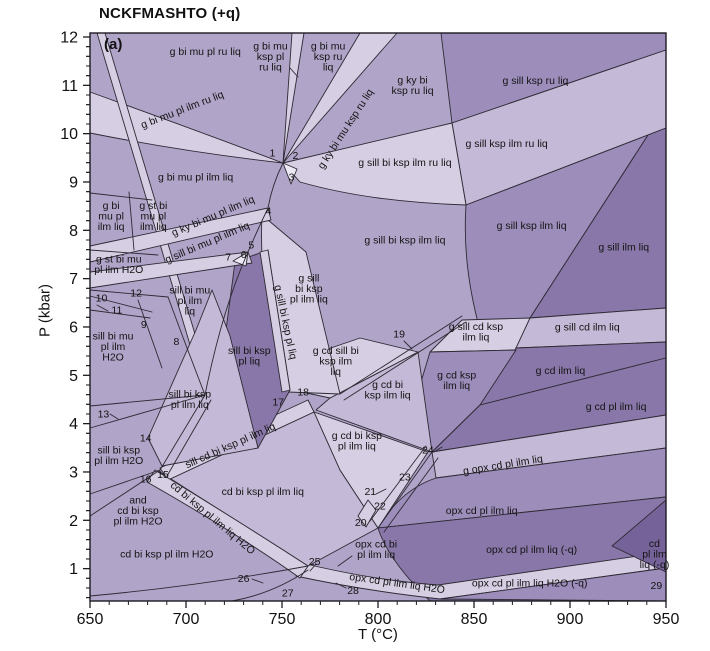 This screenshot has width=710, height=651. Describe the element at coordinates (116, 311) in the screenshot. I see `field-number: 11` at that location.